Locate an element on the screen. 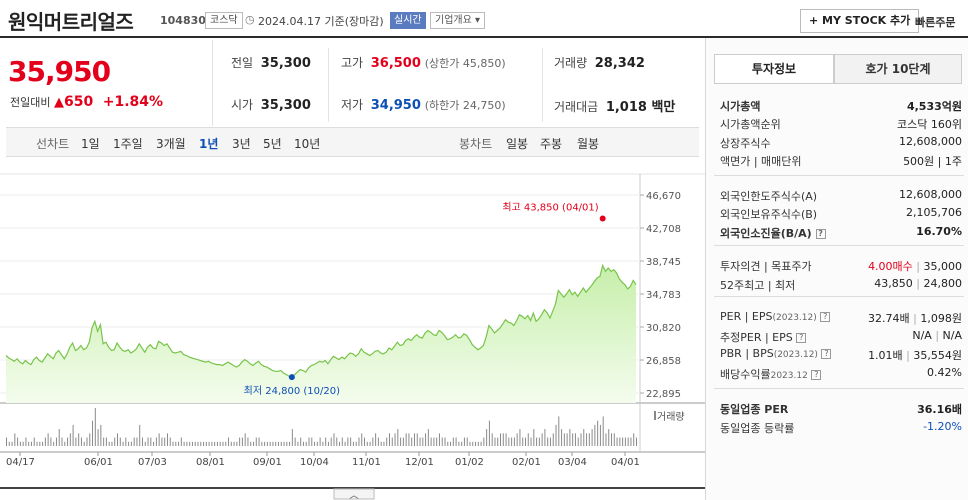 This screenshot has width=968, height=500. up-triangle-icon: ▲ is located at coordinates (58, 102).